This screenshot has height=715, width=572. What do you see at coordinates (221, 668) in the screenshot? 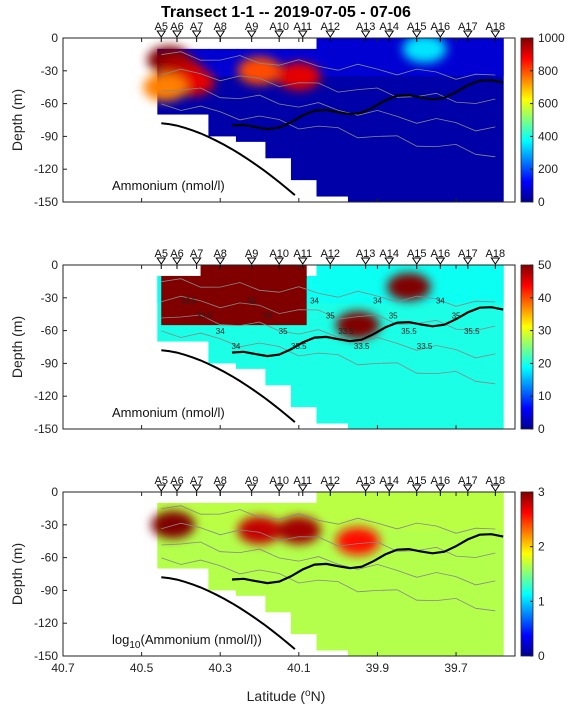
I see `x-tick-label: 40.3` at bounding box center [221, 668].